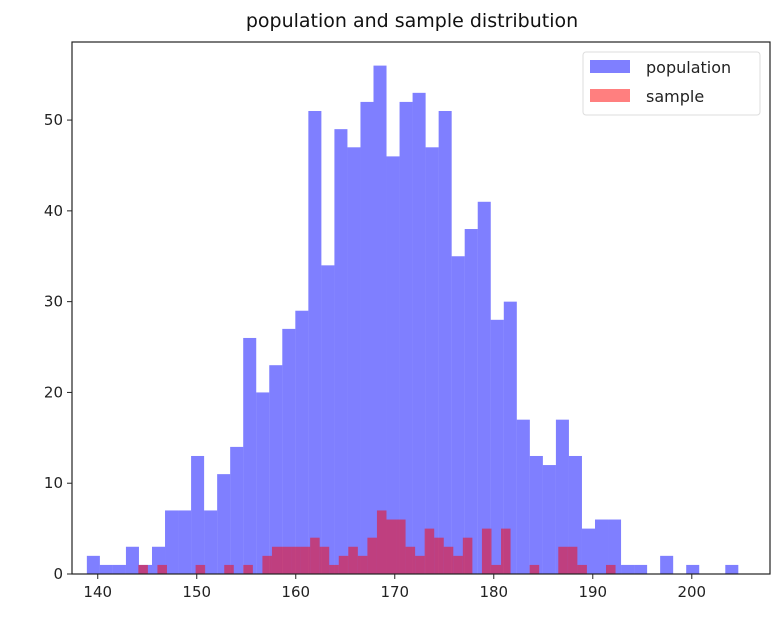 The height and width of the screenshot is (618, 782). What do you see at coordinates (58, 347) in the screenshot?
I see `y-axis: 0 10 20 30 40 50` at bounding box center [58, 347].